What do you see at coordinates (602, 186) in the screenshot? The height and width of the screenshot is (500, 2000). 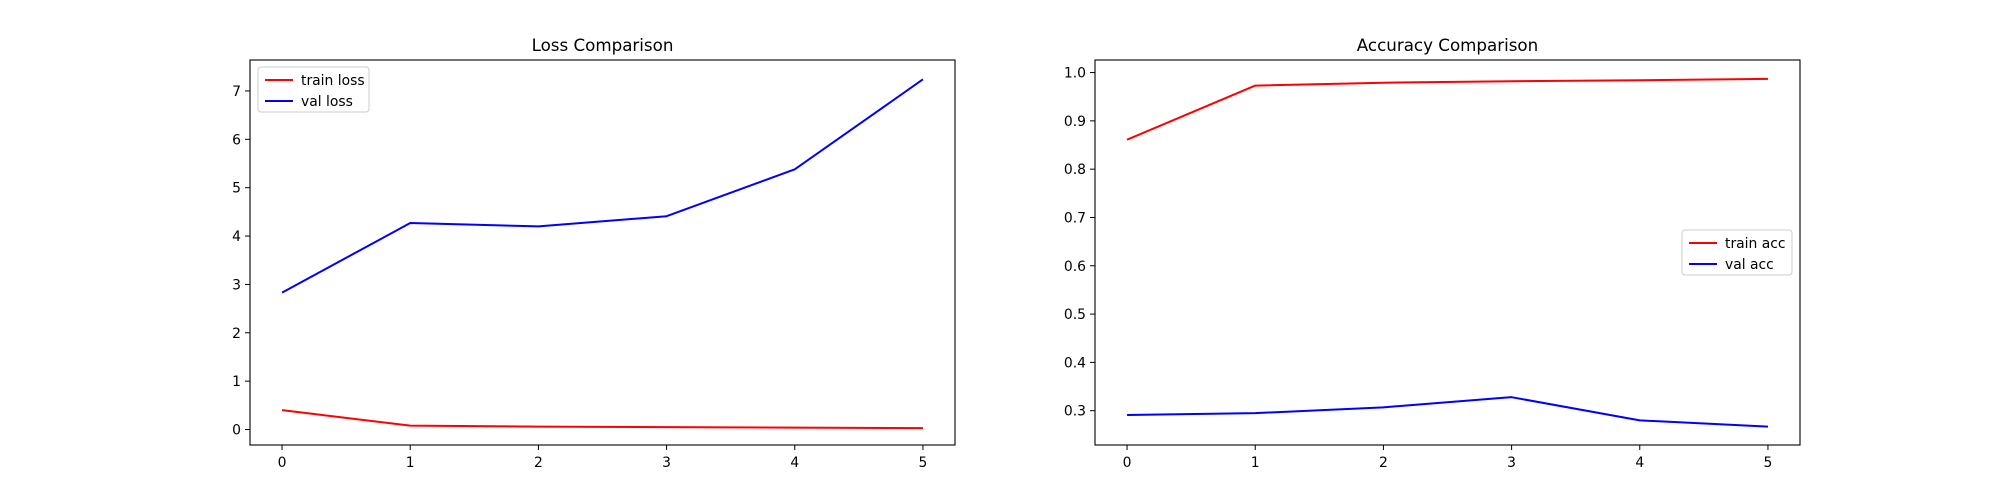 I see `series-line-val-loss` at bounding box center [602, 186].